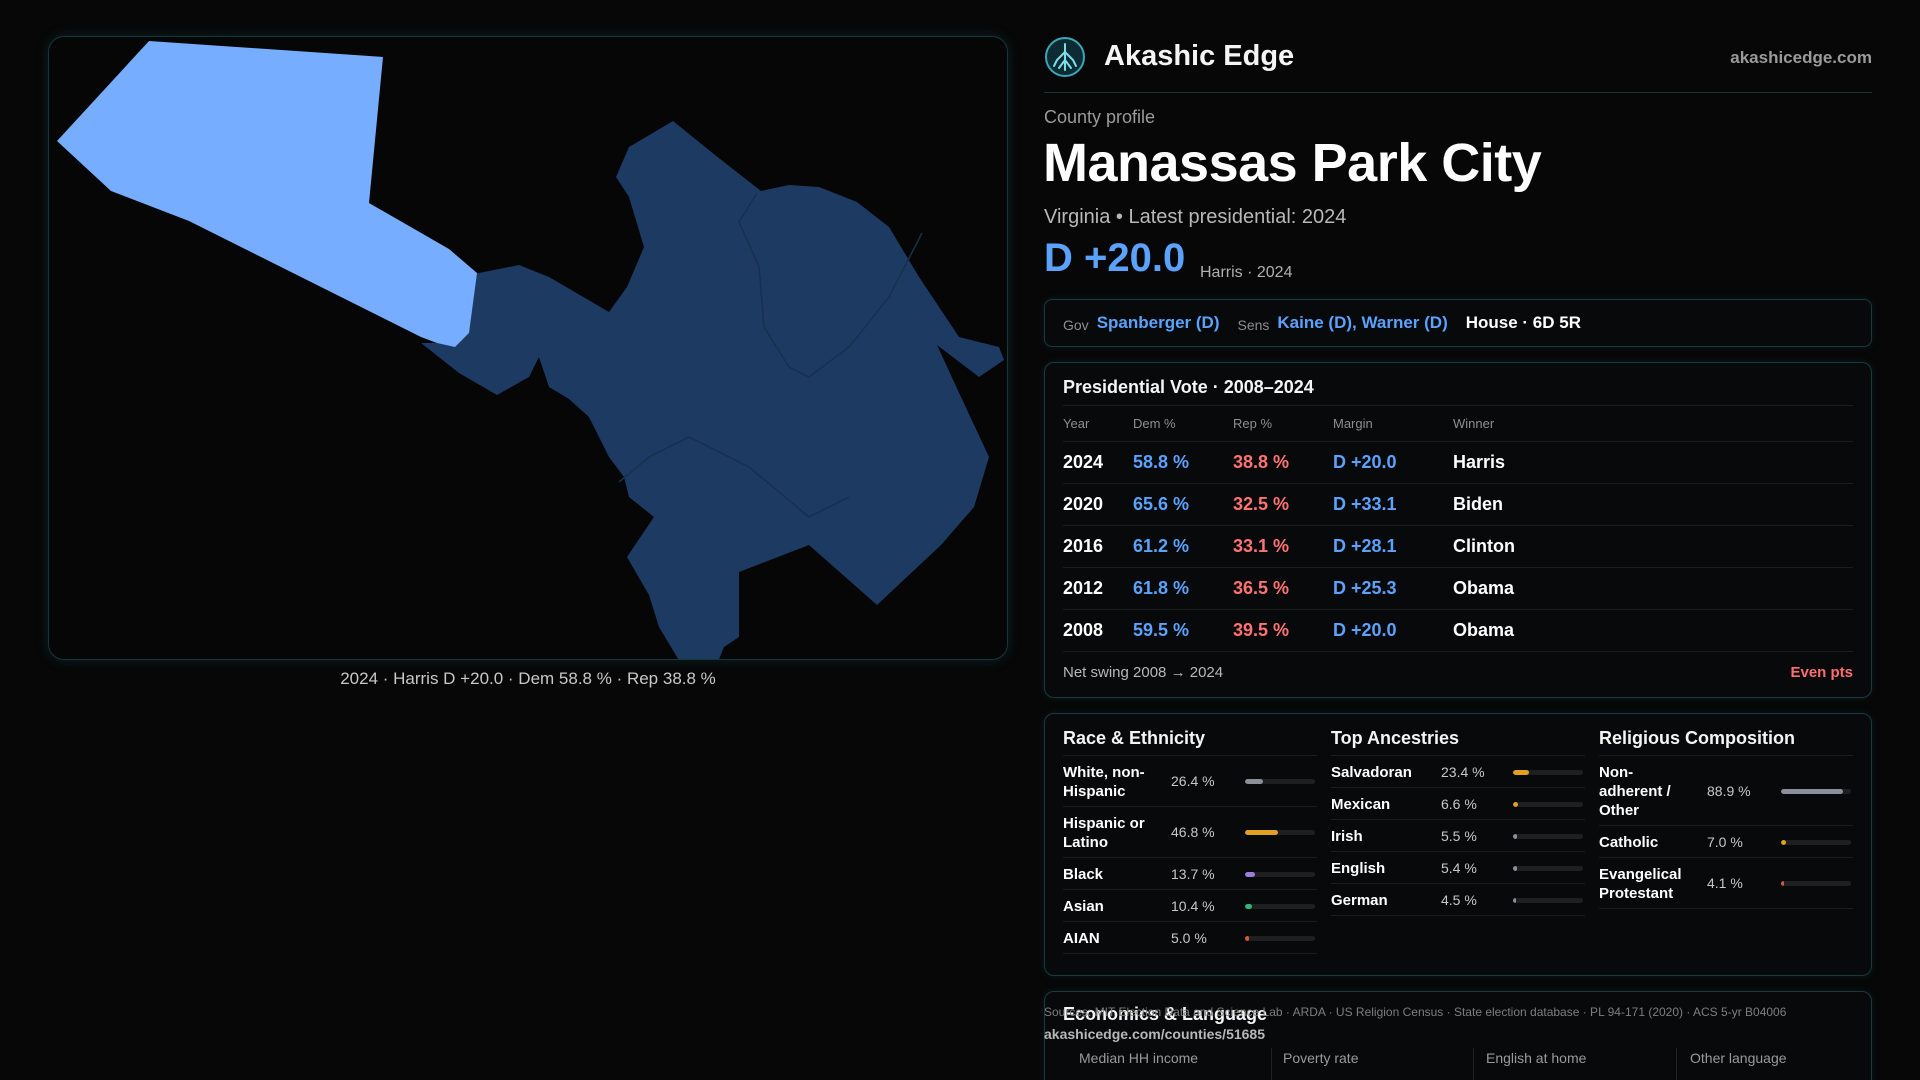 This screenshot has width=1920, height=1080. What do you see at coordinates (1183, 462) in the screenshot?
I see `cell-dem: 58.8 %` at bounding box center [1183, 462].